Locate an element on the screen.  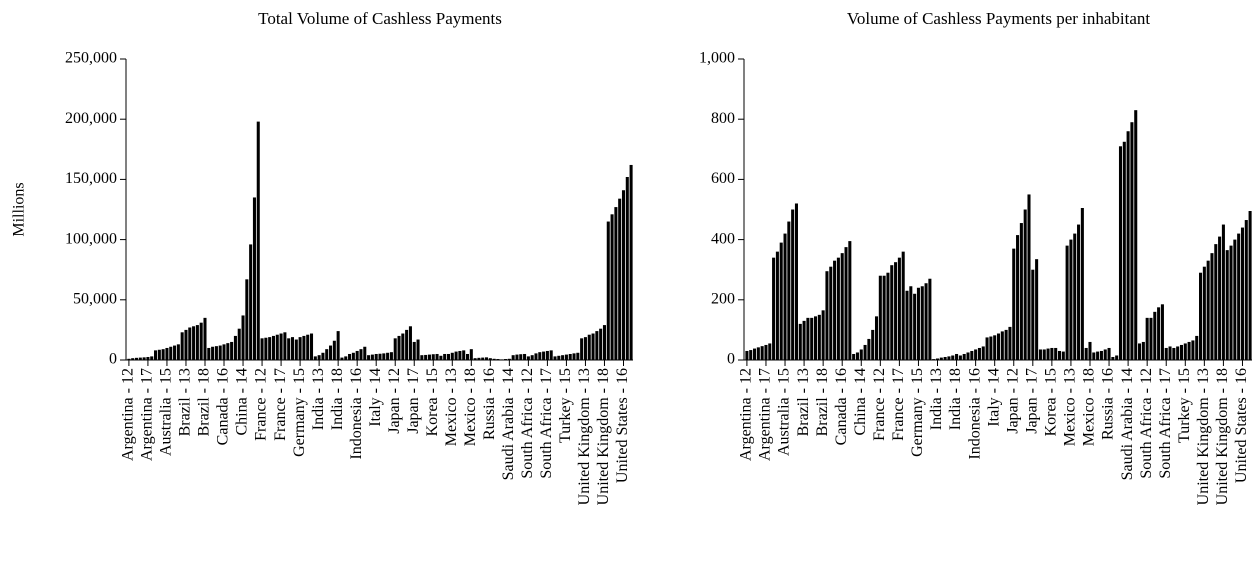
x-tick-label: Japan - 12 is located at coordinates (394, 401).